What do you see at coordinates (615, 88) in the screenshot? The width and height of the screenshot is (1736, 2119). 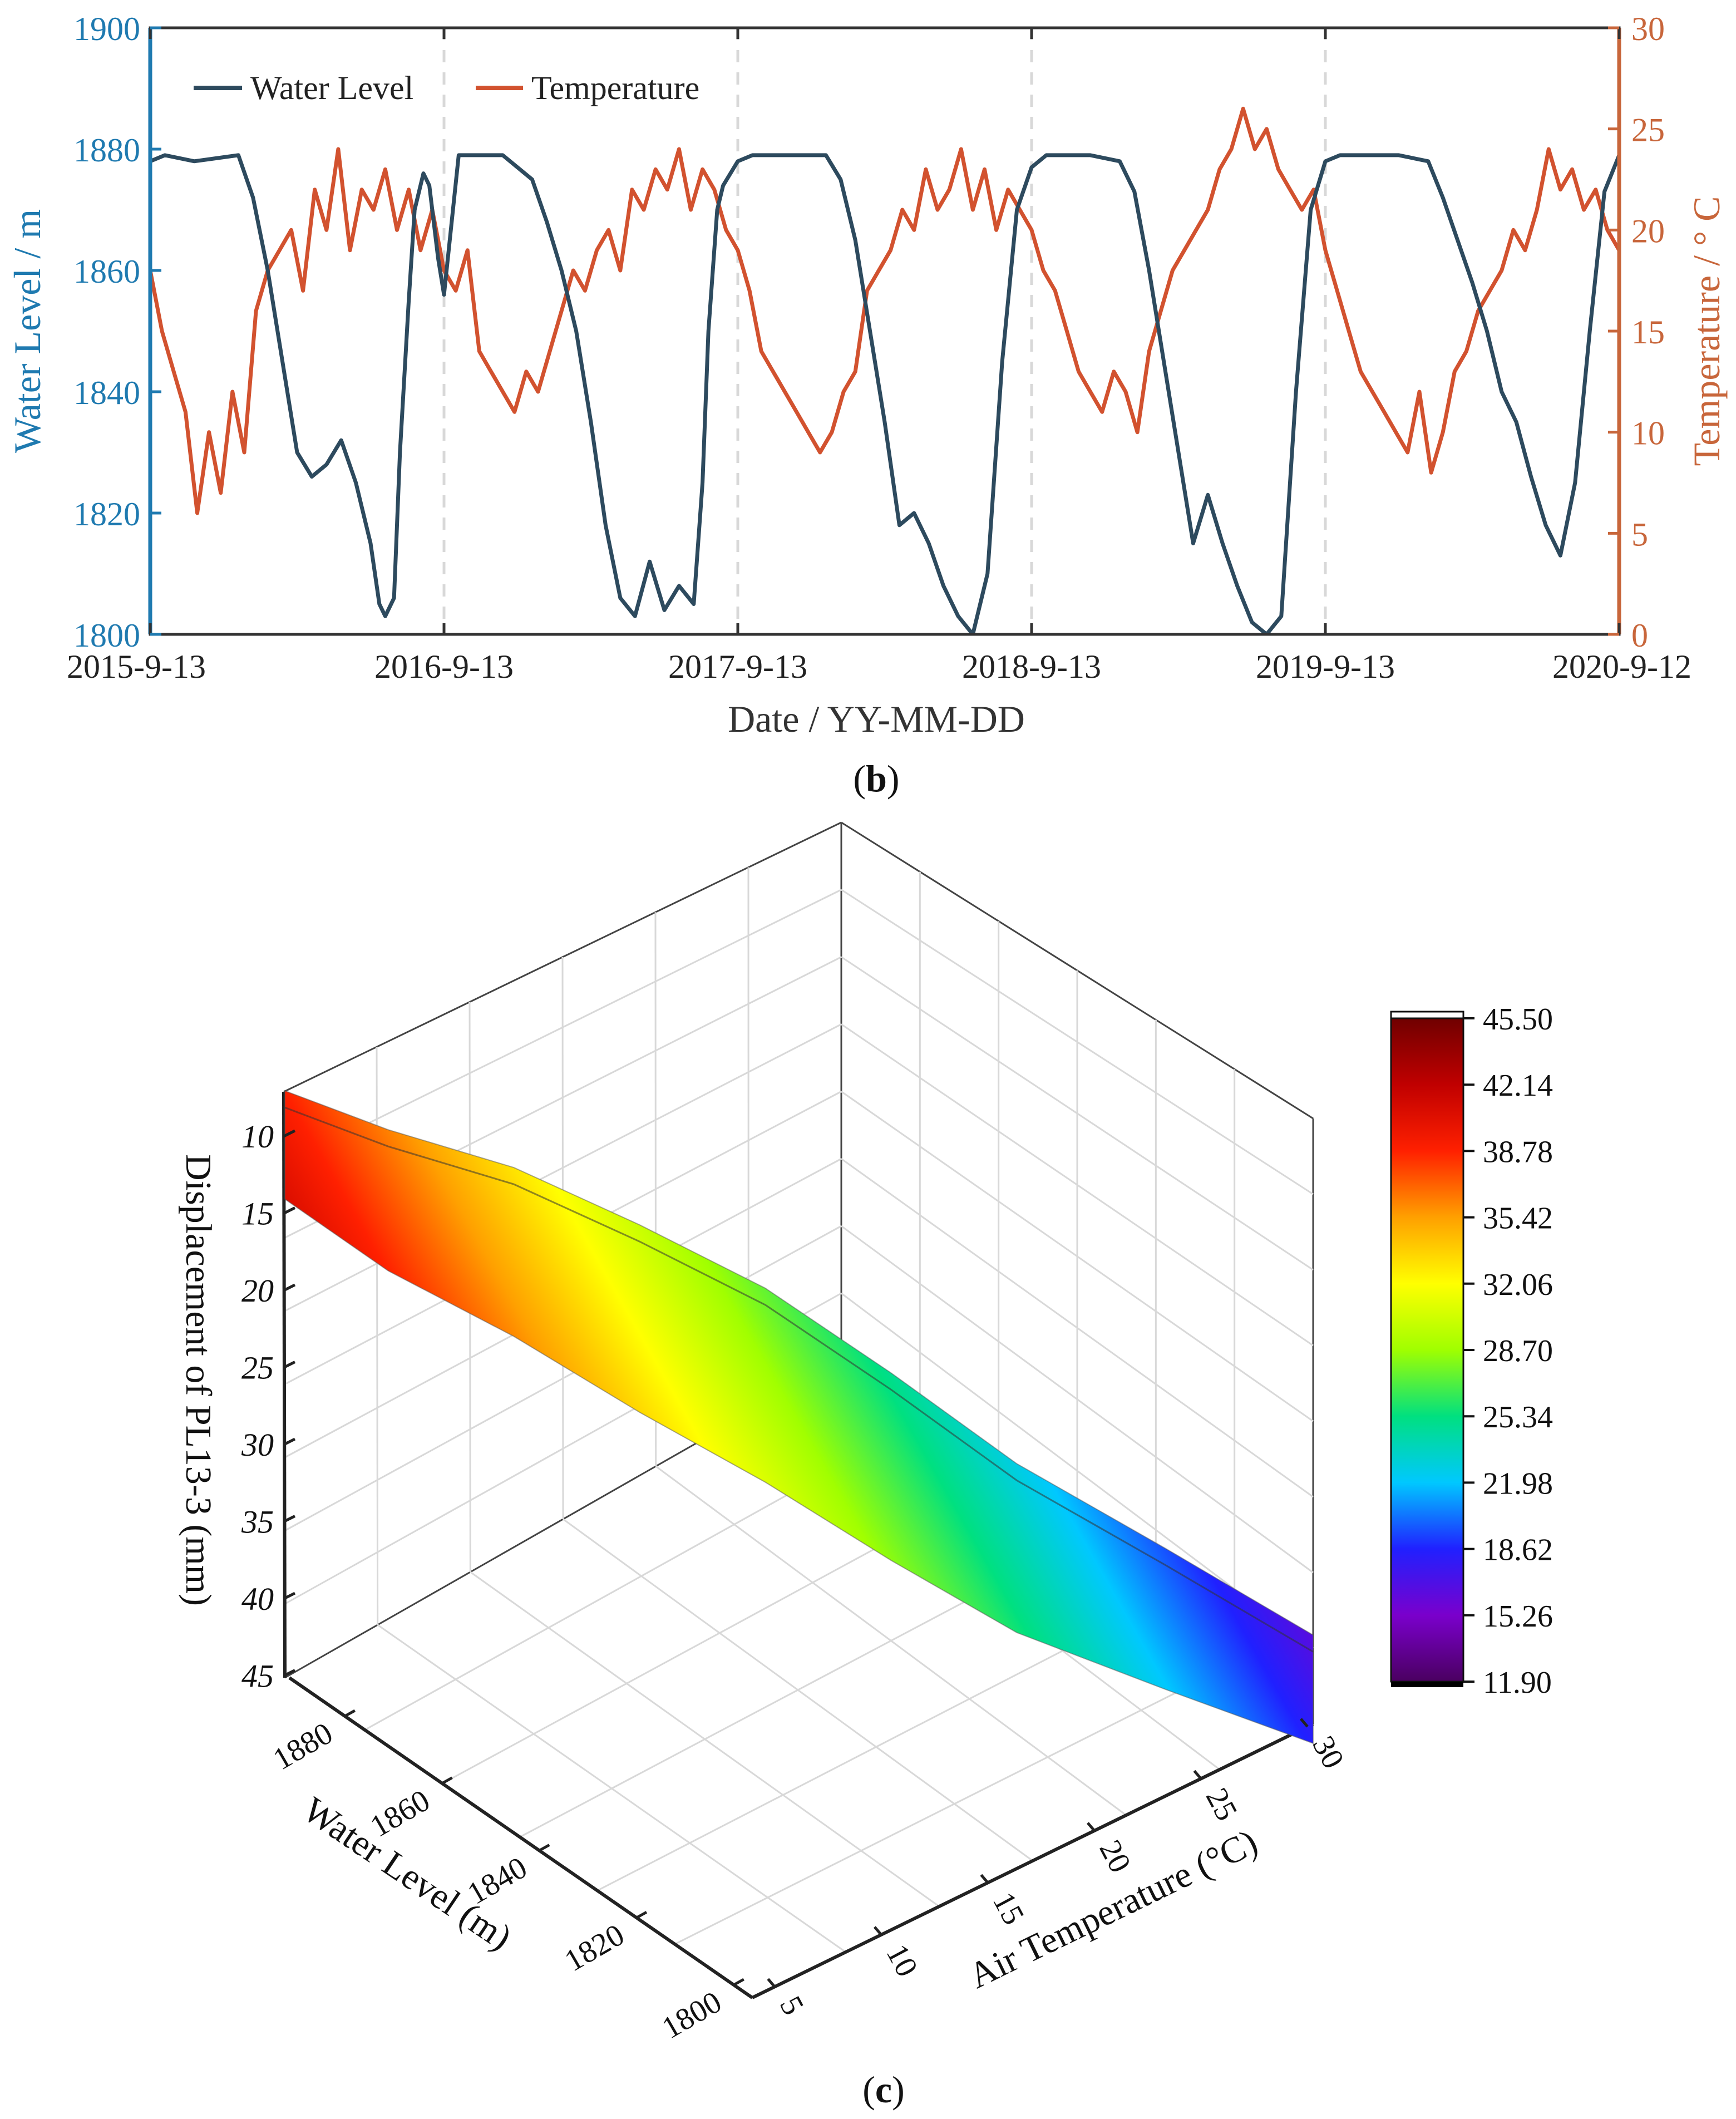 I see `legend-label-temperature: Temperature` at bounding box center [615, 88].